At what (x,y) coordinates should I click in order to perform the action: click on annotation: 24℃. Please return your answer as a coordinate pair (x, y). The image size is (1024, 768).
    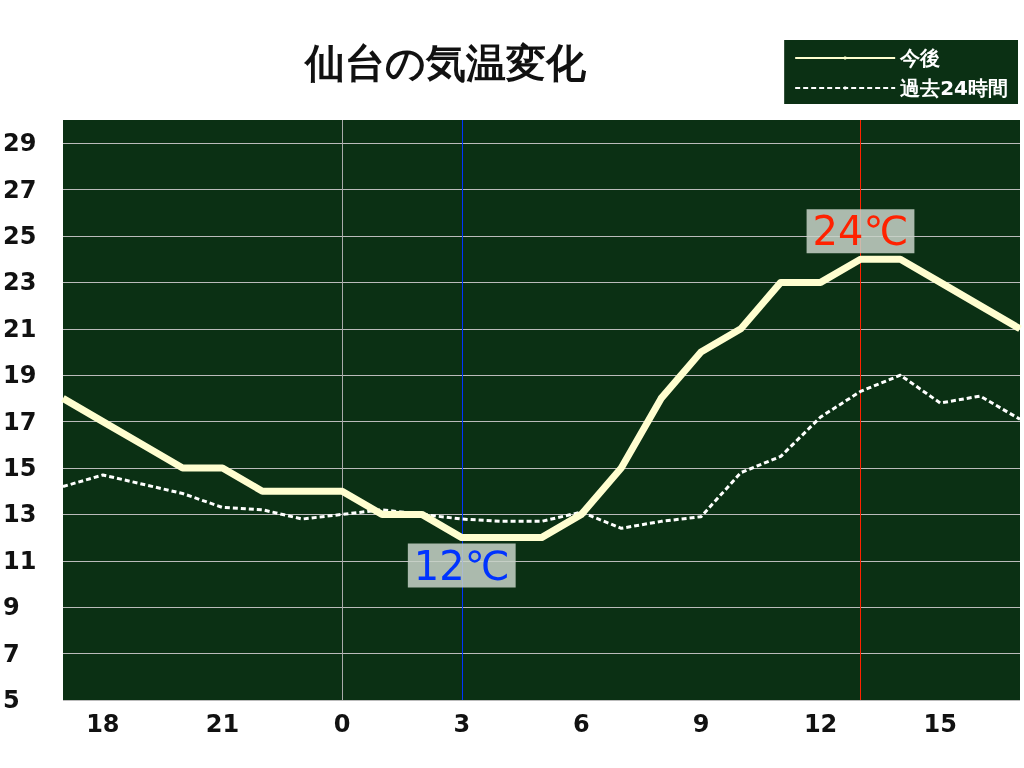
    Looking at the image, I should click on (860, 231).